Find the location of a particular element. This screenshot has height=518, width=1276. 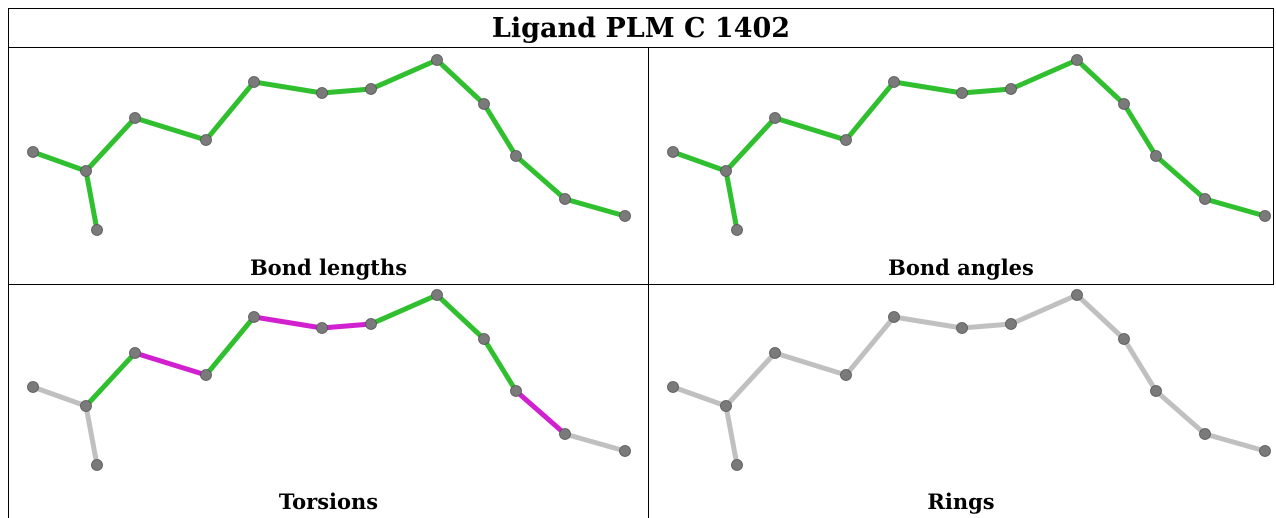

right-border is located at coordinates (1273, 166).